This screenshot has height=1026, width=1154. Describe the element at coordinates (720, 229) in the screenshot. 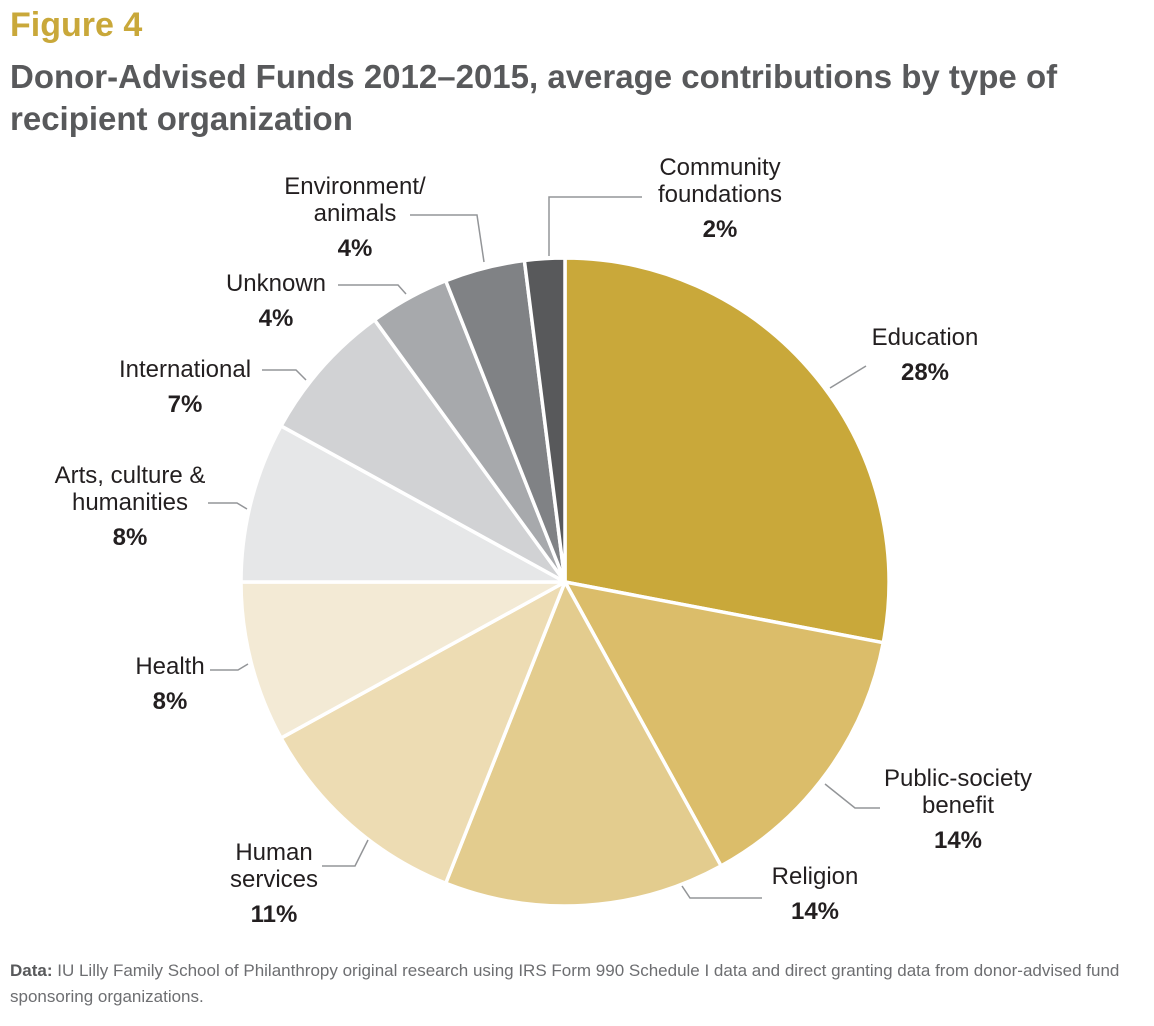

I see `slice-percent: 2%` at that location.